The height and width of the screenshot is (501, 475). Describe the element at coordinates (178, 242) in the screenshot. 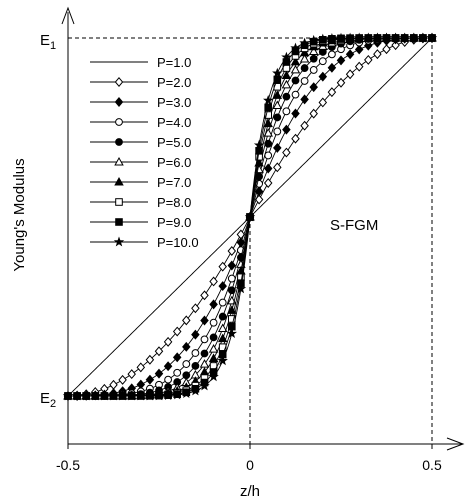

I see `legend-label: P=10.0` at that location.